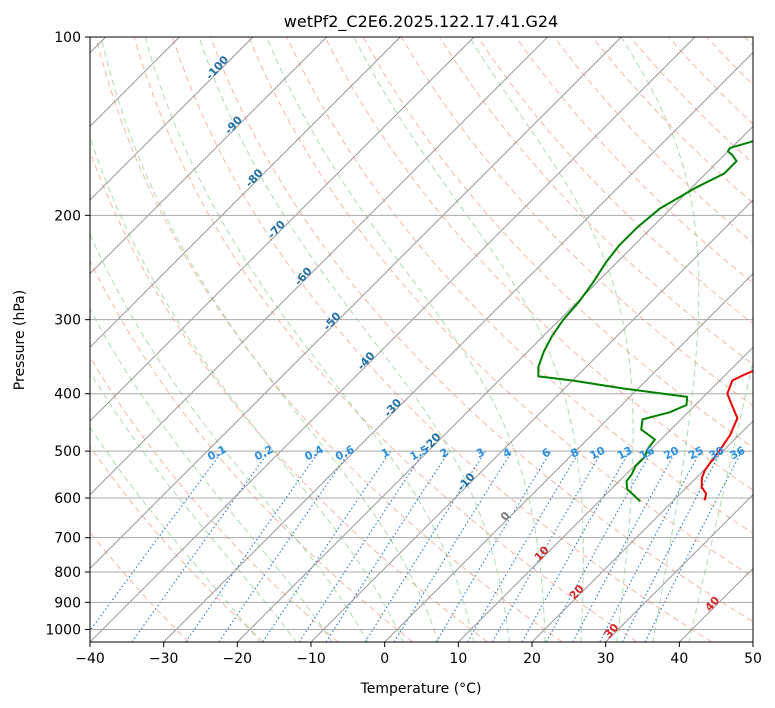  What do you see at coordinates (717, 453) in the screenshot?
I see `mixing-ratio-label: 30` at bounding box center [717, 453].